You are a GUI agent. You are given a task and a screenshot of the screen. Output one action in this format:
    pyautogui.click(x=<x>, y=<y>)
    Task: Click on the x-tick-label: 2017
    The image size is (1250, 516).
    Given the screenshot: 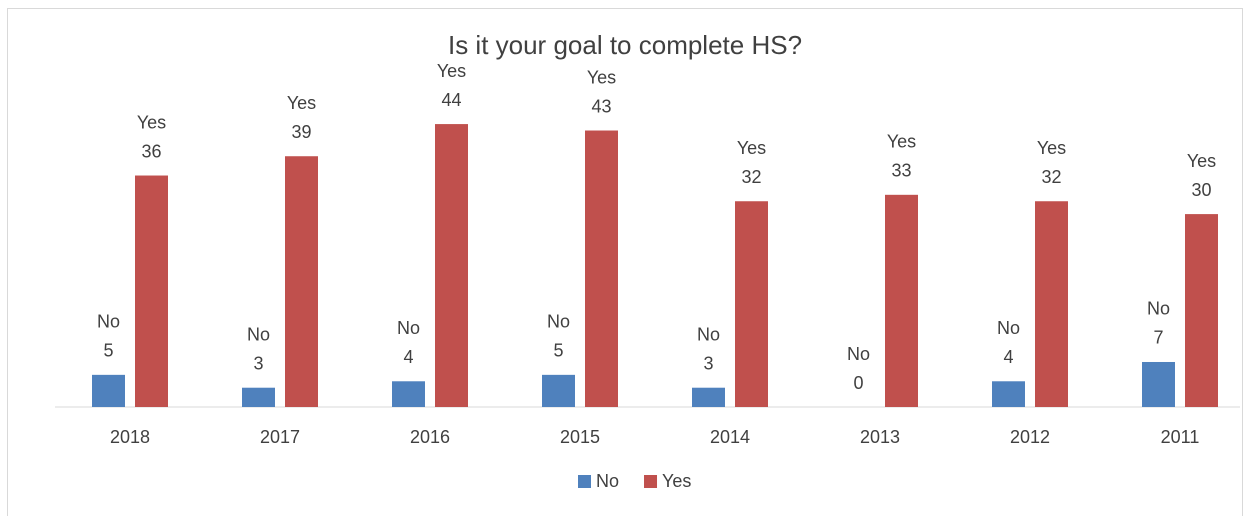 What is the action you would take?
    pyautogui.click(x=280, y=437)
    